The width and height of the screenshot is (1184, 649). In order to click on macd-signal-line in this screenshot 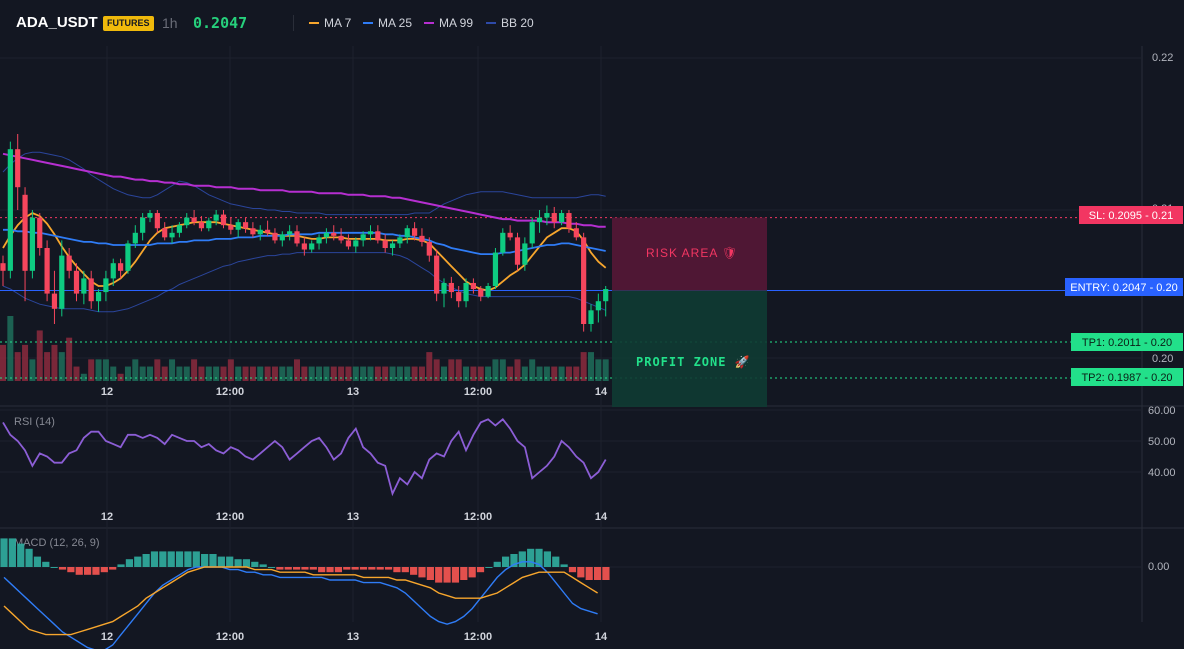, I will do `click(300, 601)`.